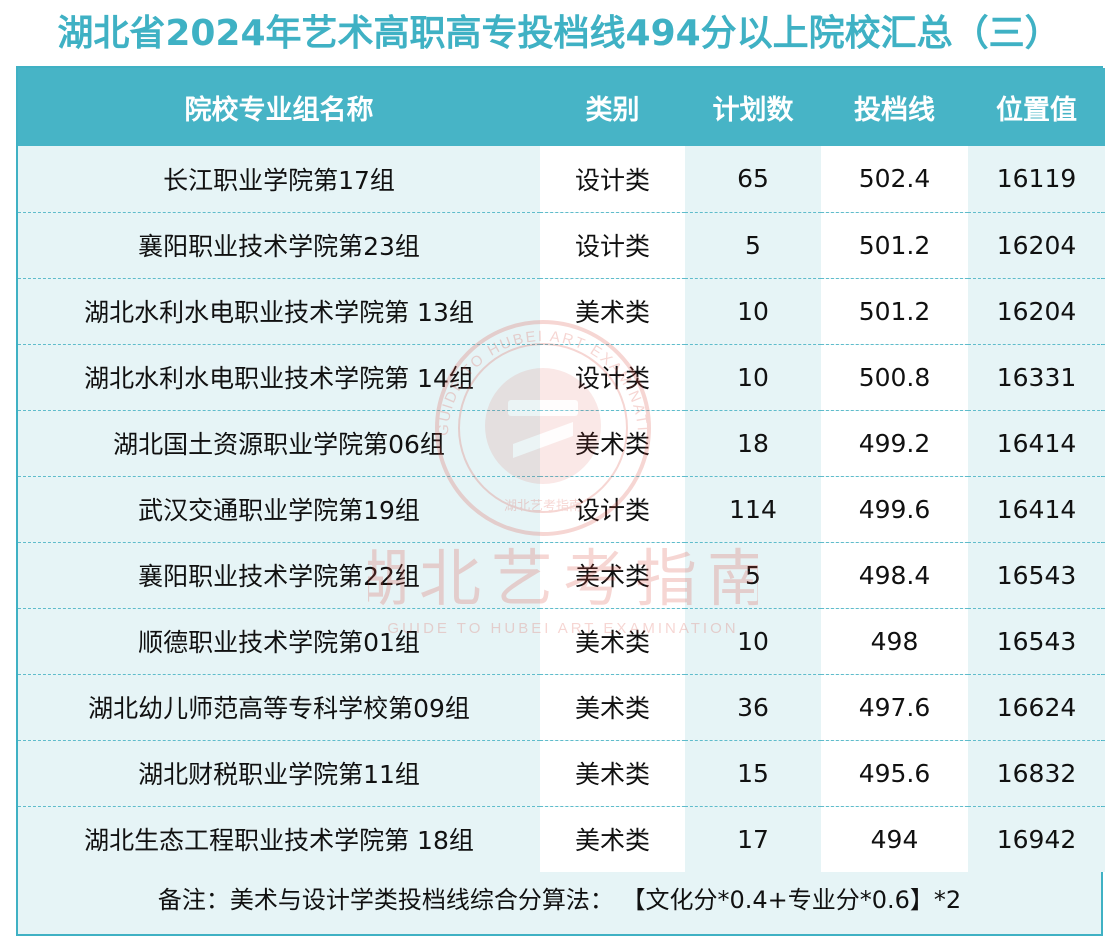  I want to click on header-plan-count: 计划数, so click(753, 110).